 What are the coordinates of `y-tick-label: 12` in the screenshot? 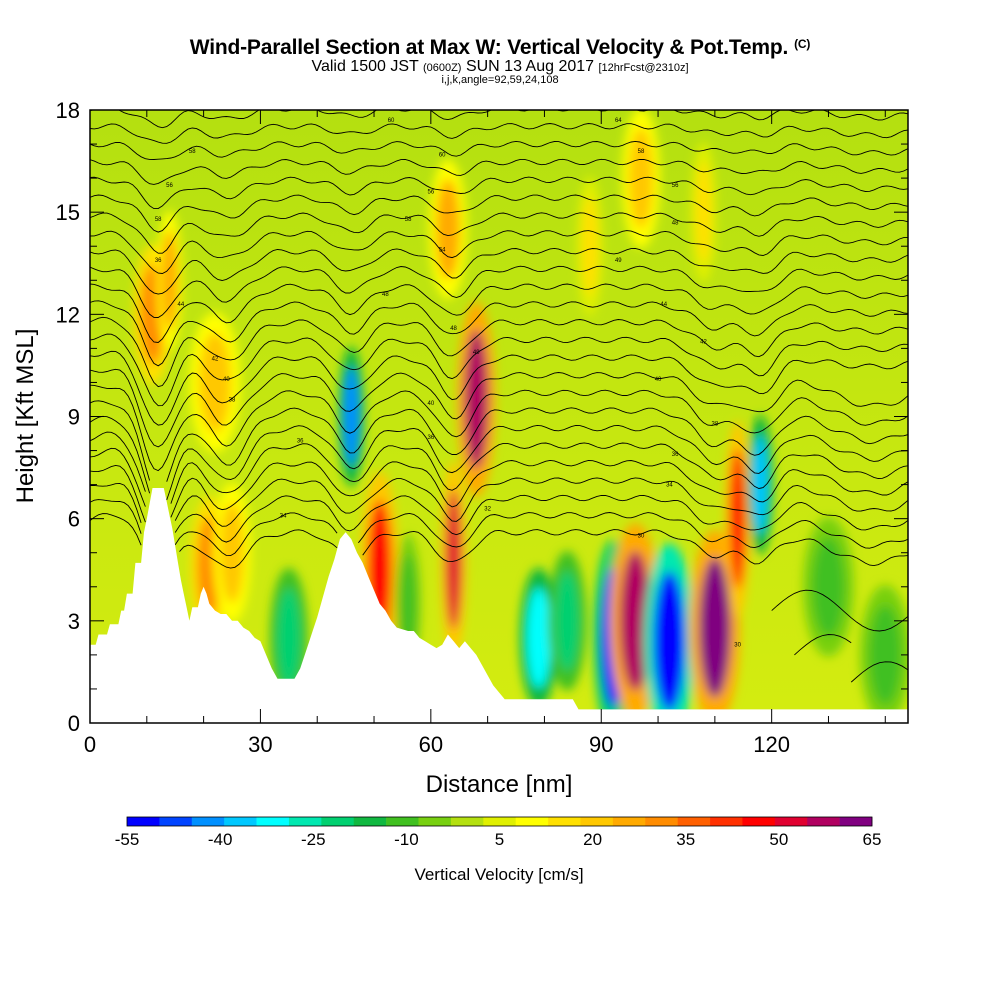 It's located at (68, 314).